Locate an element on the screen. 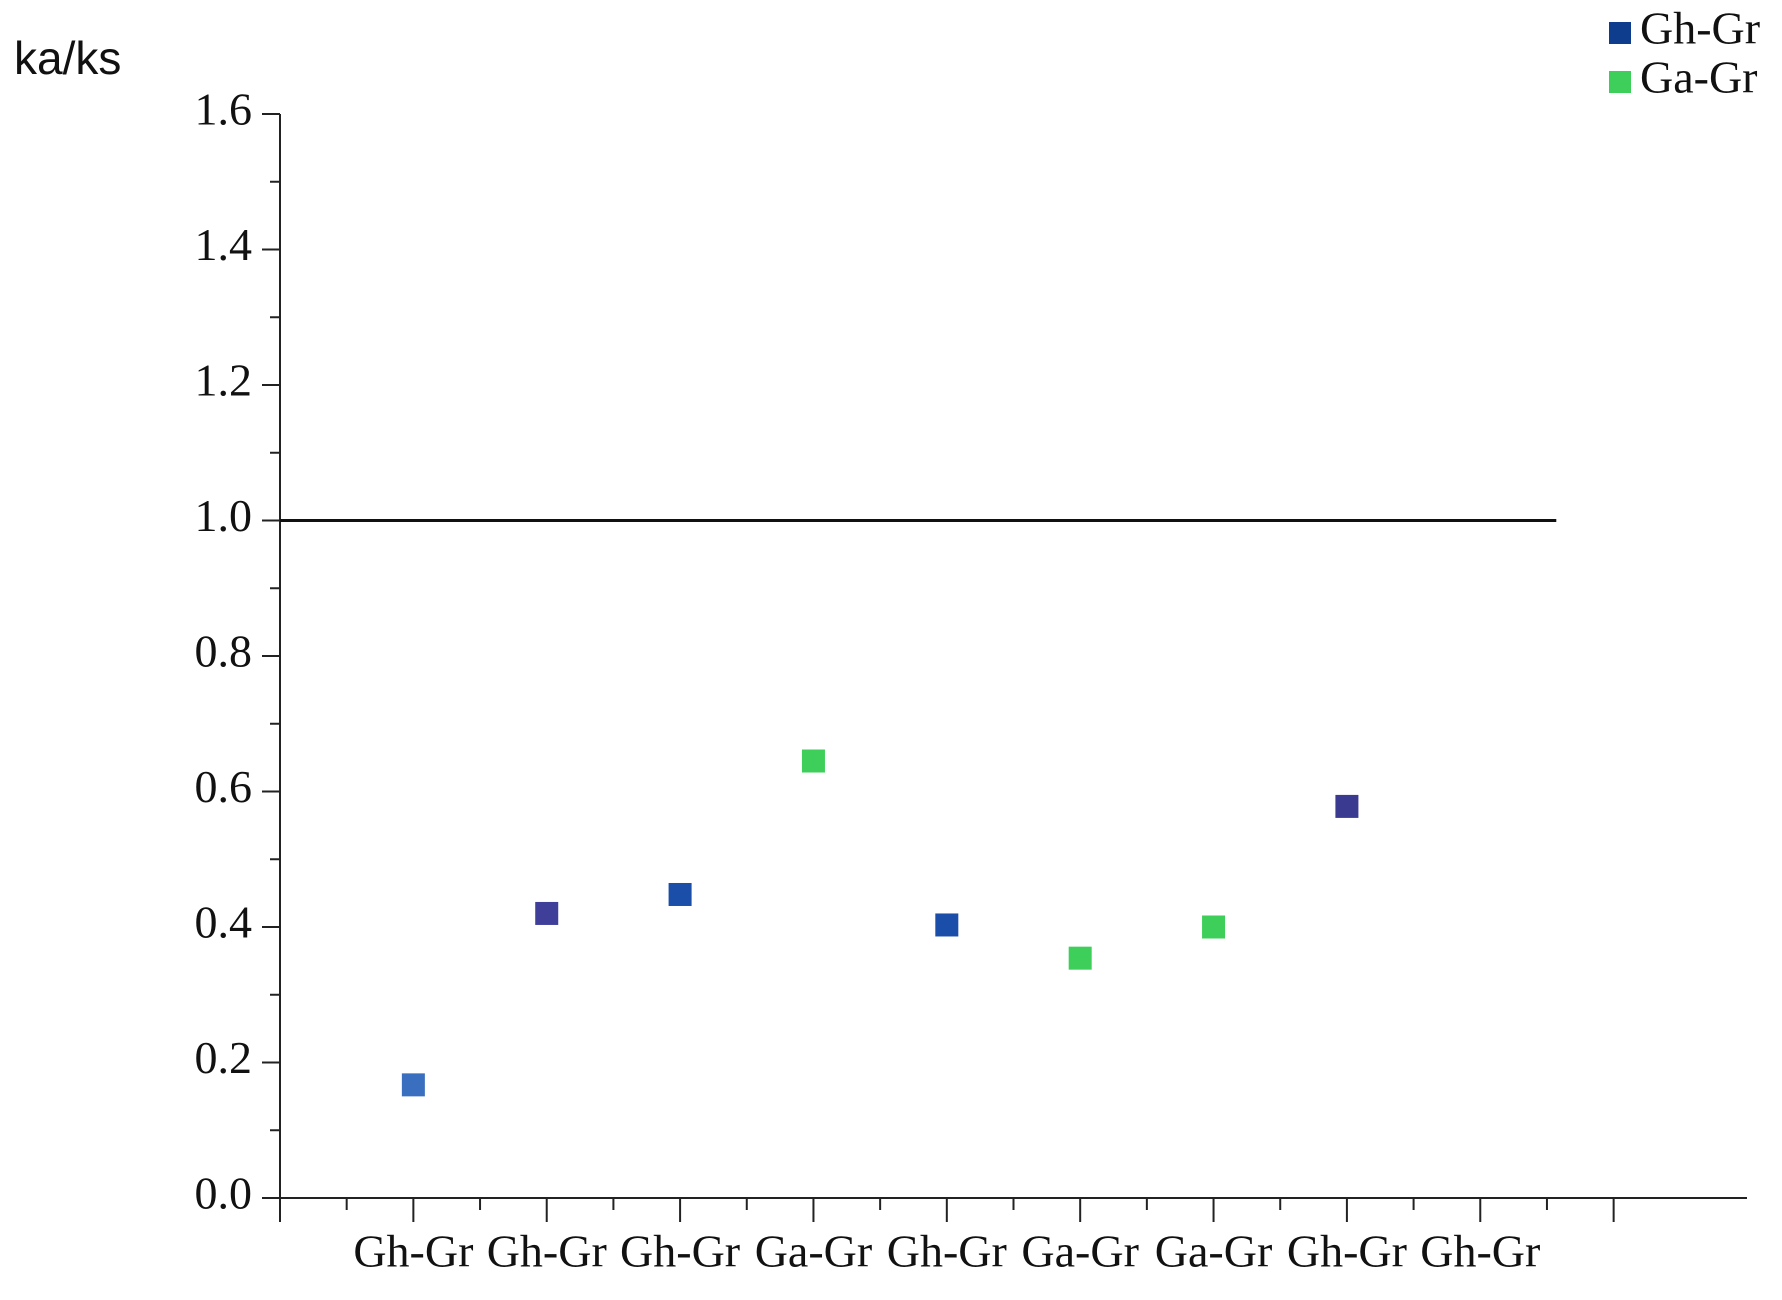 This screenshot has width=1782, height=1300. y-tick-label: 0.4 is located at coordinates (224, 922).